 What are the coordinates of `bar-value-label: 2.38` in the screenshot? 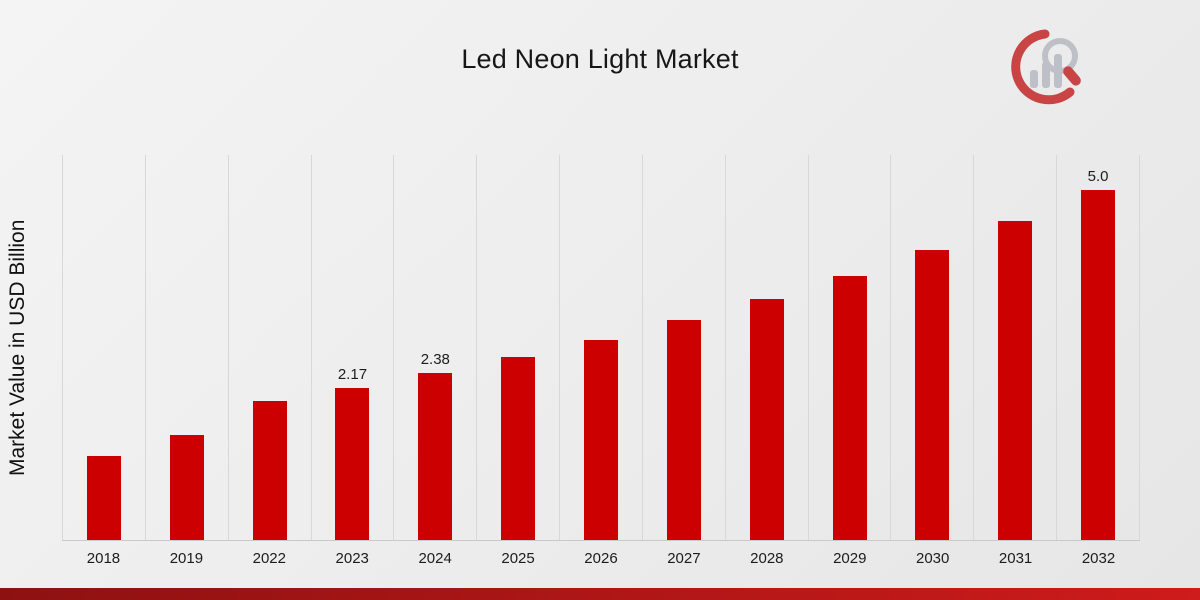 It's located at (435, 359).